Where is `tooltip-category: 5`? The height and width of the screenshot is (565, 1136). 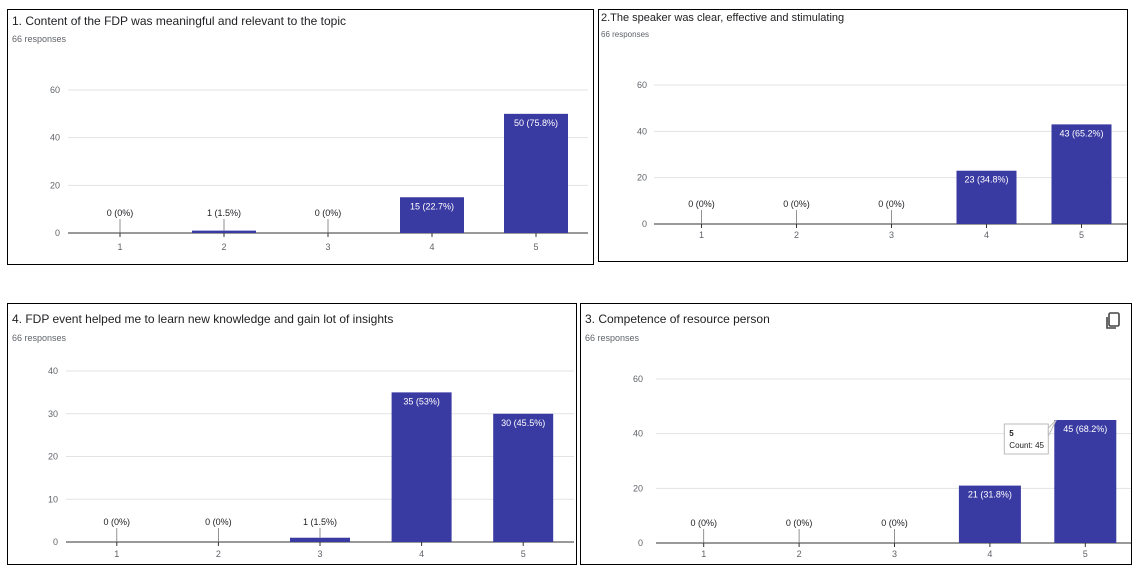 tooltip-category: 5 is located at coordinates (1011, 433).